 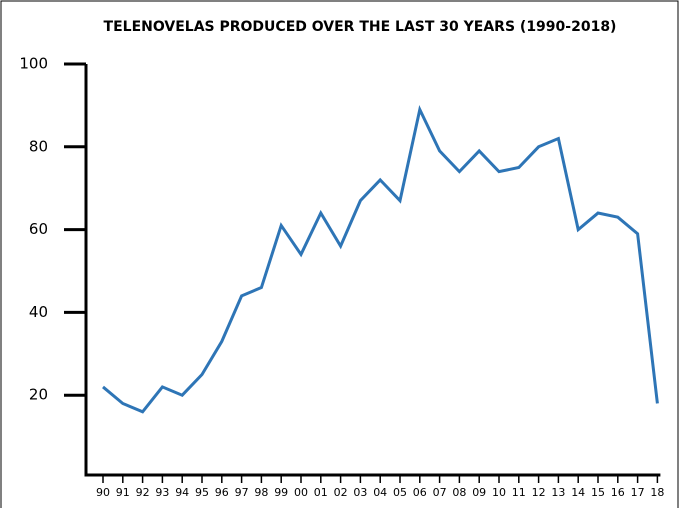 What do you see at coordinates (38, 312) in the screenshot?
I see `y-tick-label: 40` at bounding box center [38, 312].